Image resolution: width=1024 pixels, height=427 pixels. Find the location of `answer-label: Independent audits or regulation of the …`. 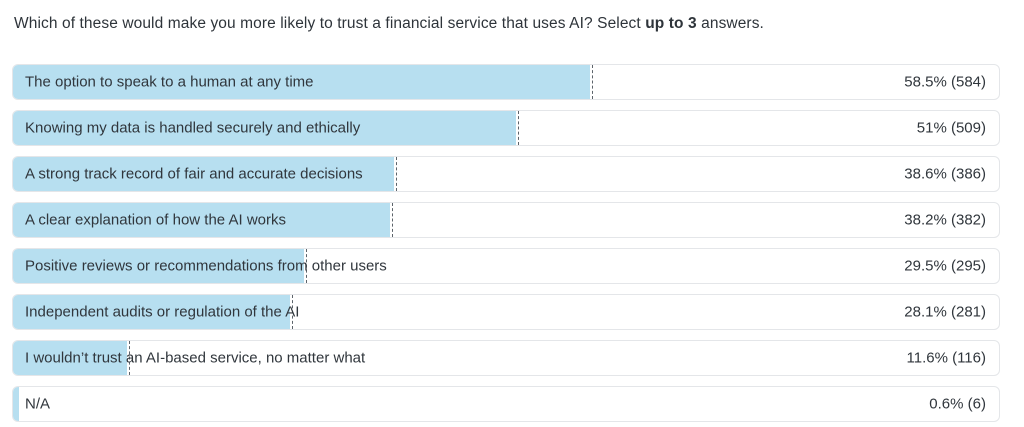

answer-label: Independent audits or regulation of the … is located at coordinates (162, 312).